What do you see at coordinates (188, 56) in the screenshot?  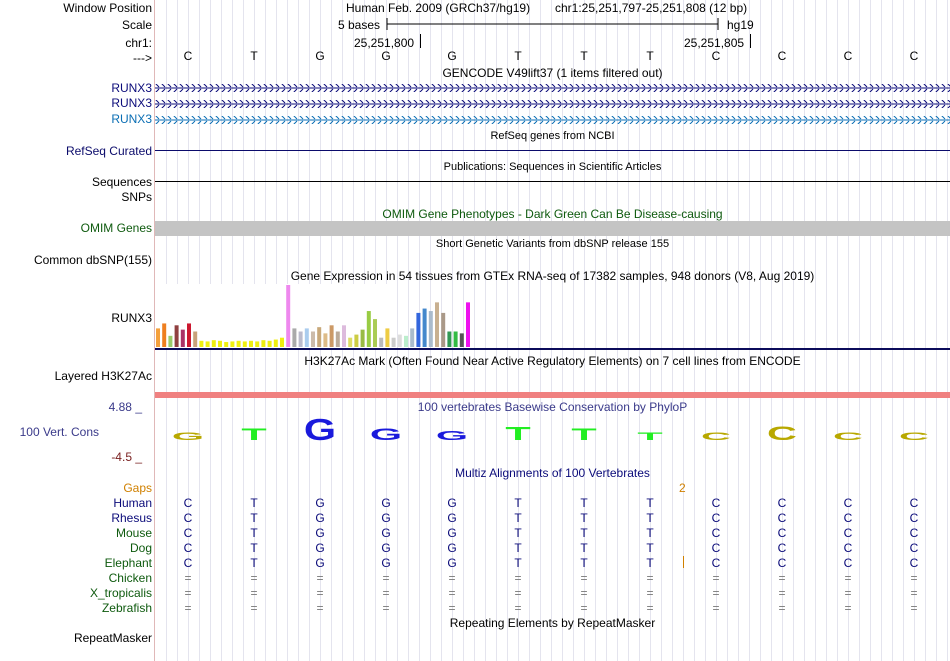 I see `reference-base: C` at bounding box center [188, 56].